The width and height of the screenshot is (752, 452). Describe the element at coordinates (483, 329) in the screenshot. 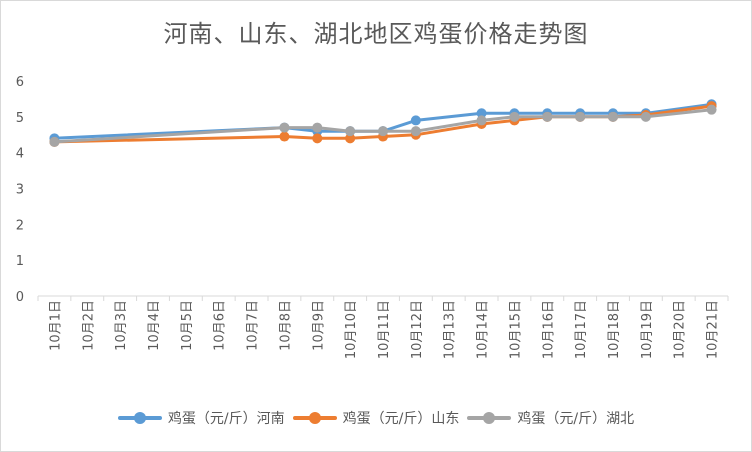

I see `x-tick-label: 10月14日` at that location.